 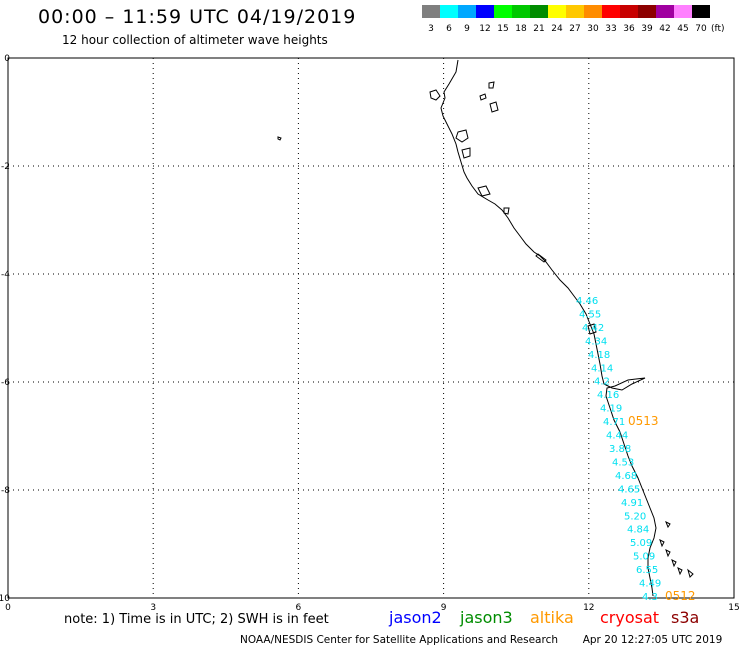 I want to click on y-tick-label: -4, so click(x=5, y=275).